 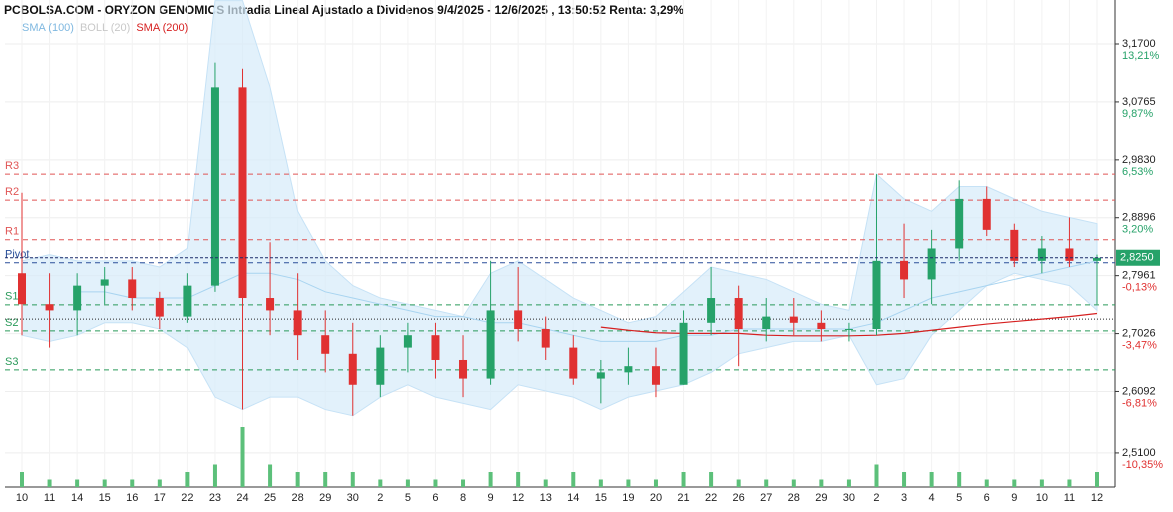 I want to click on x-tick-label: 3, so click(x=904, y=498).